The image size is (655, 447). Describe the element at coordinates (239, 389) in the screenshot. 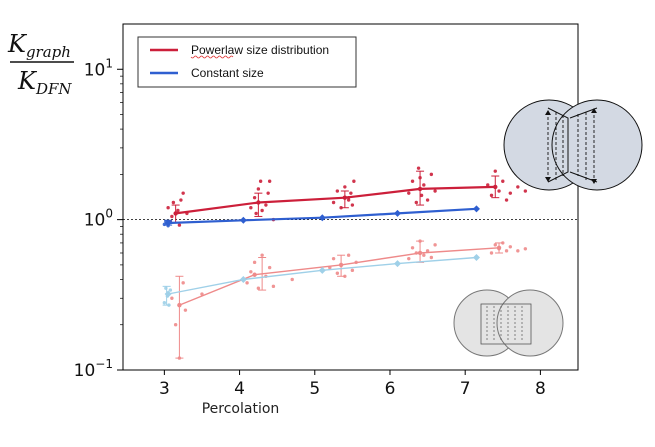

I see `x-tick-label-4: 4` at that location.